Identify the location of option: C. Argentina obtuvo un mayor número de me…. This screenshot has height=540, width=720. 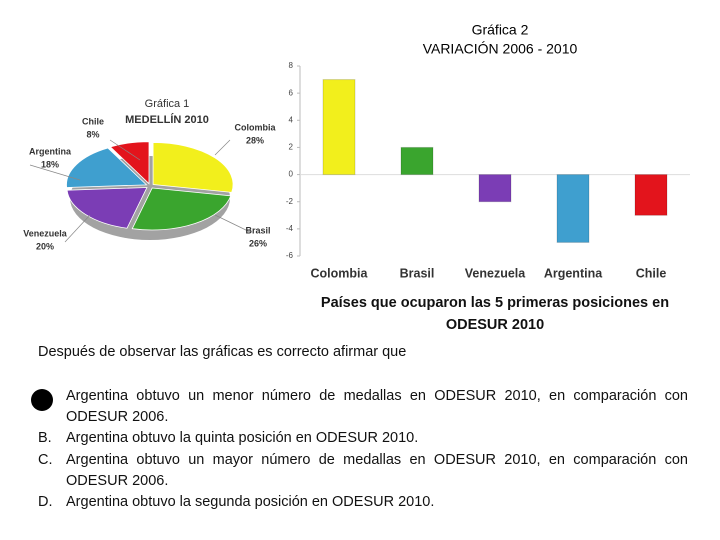
(363, 471).